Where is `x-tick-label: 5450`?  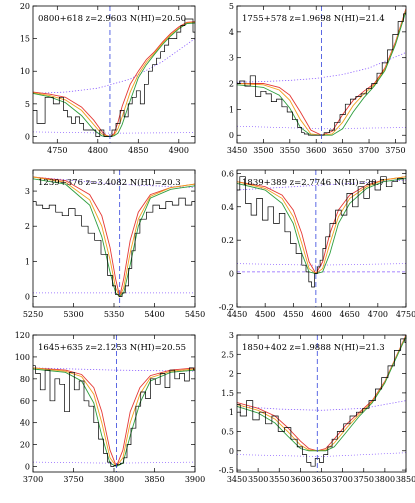 x-tick-label: 5450 is located at coordinates (195, 314).